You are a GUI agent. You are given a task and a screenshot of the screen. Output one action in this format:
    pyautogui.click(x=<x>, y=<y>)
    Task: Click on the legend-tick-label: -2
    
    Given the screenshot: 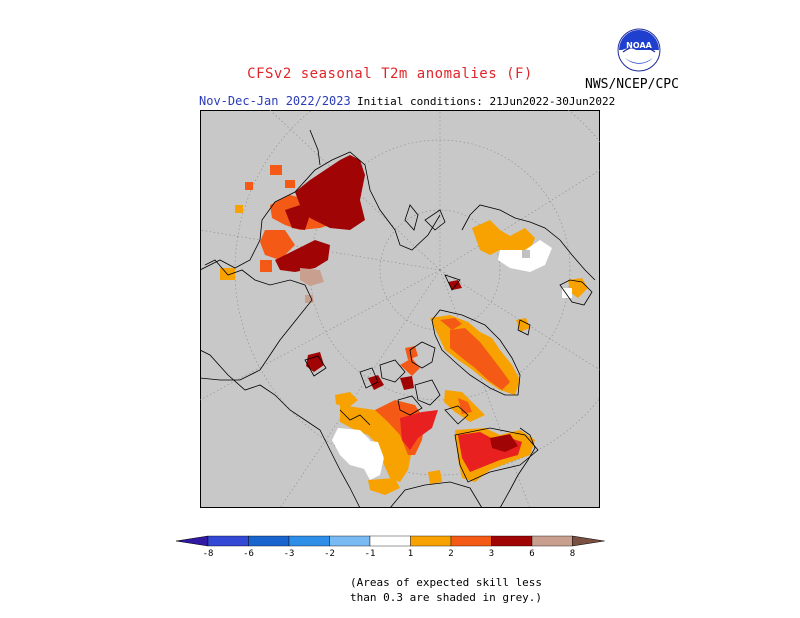 What is the action you would take?
    pyautogui.click(x=329, y=554)
    